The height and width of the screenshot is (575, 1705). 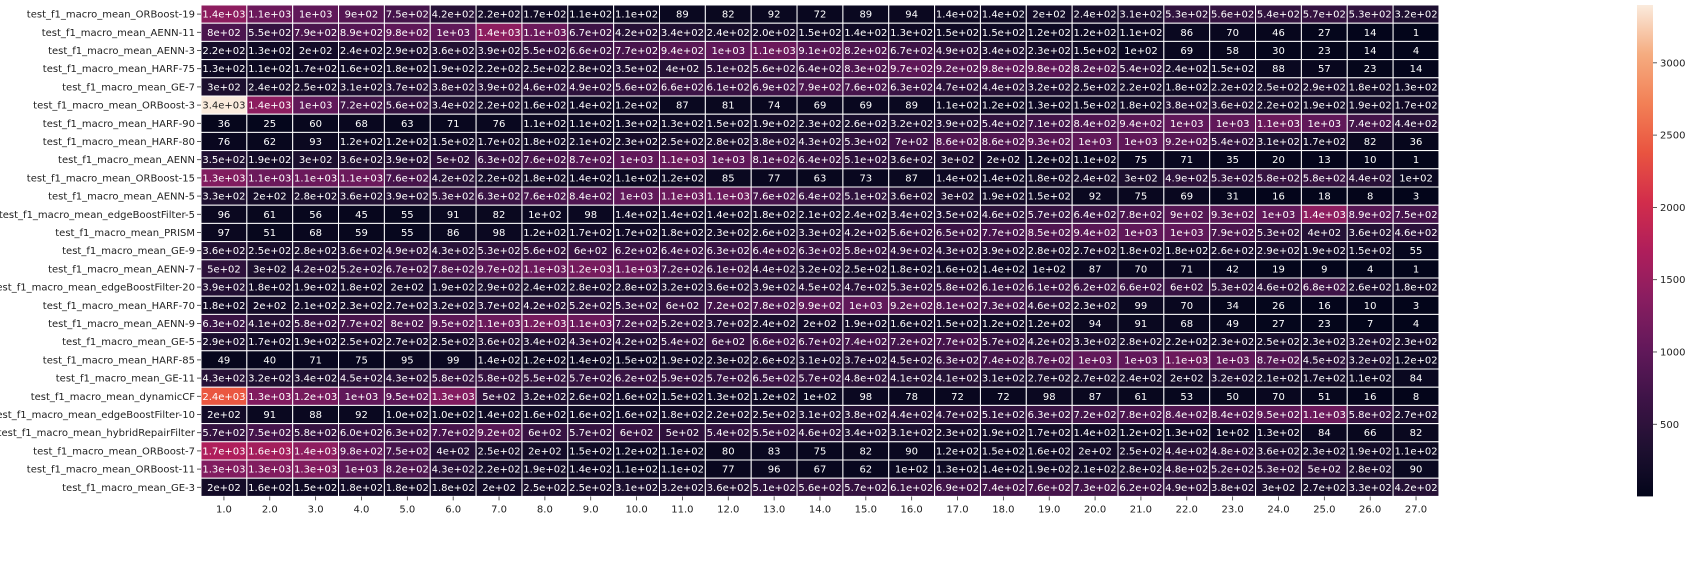 What do you see at coordinates (1049, 124) in the screenshot?
I see `cell-value-label: 7.1e+02` at bounding box center [1049, 124].